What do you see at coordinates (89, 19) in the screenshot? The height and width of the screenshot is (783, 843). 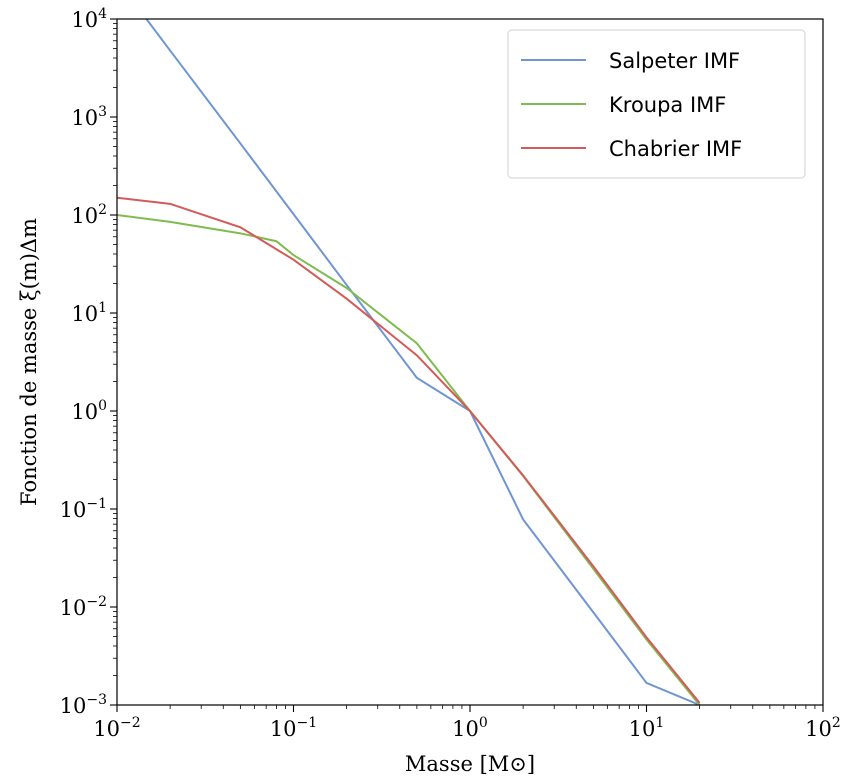 I see `y-tick-label: 10⁴` at bounding box center [89, 19].